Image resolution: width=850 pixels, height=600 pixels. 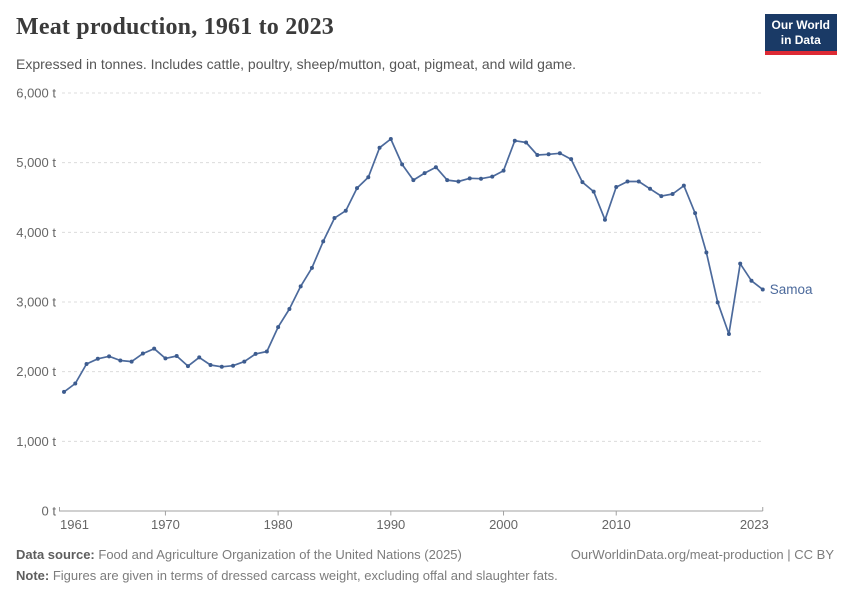 What do you see at coordinates (36, 162) in the screenshot?
I see `y-axis-tick-label: 5,000 t` at bounding box center [36, 162].